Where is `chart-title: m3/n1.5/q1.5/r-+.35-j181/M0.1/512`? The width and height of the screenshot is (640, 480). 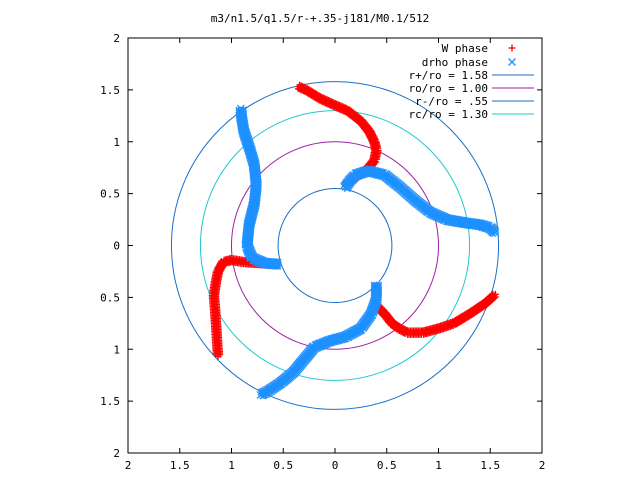
chart-title: m3/n1.5/q1.5/r-+.35-j181/M0.1/512 is located at coordinates (320, 18).